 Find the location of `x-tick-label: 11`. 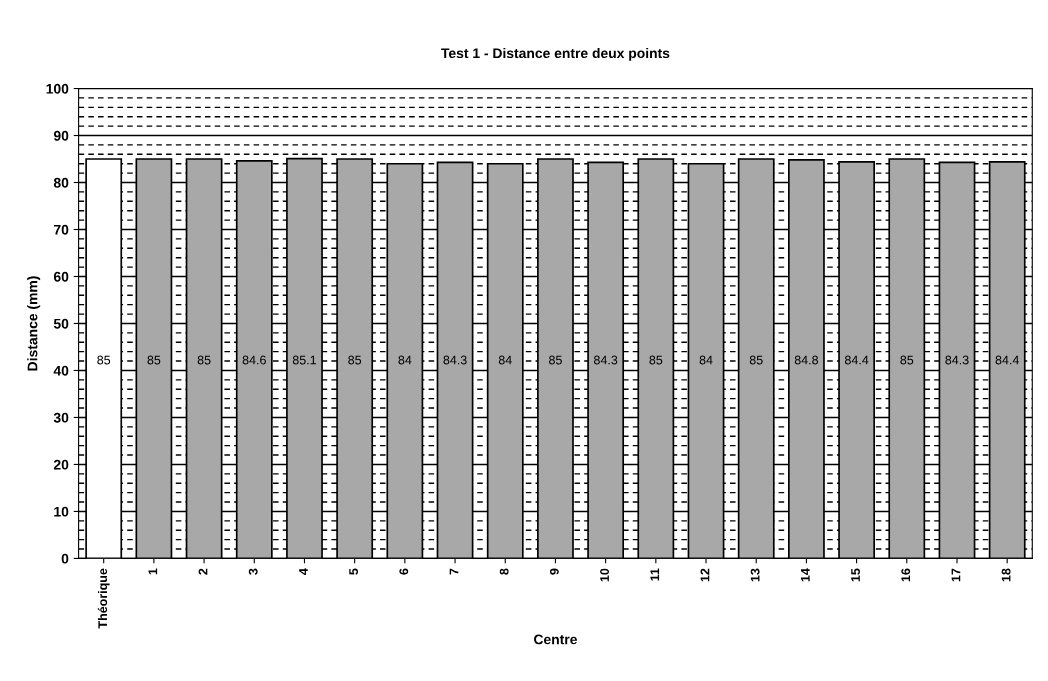

x-tick-label: 11 is located at coordinates (655, 574).